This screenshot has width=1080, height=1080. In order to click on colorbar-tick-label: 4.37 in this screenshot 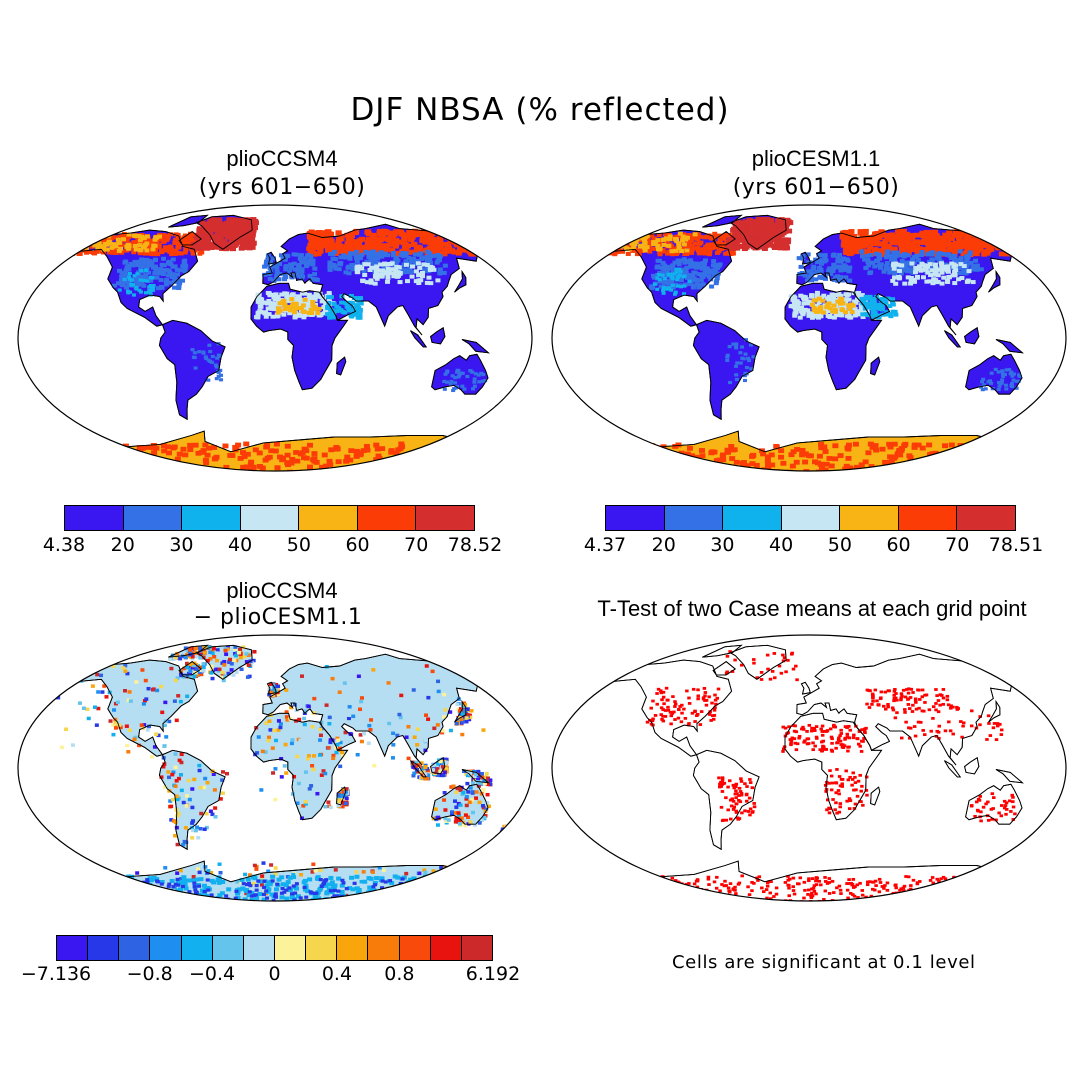, I will do `click(605, 545)`.